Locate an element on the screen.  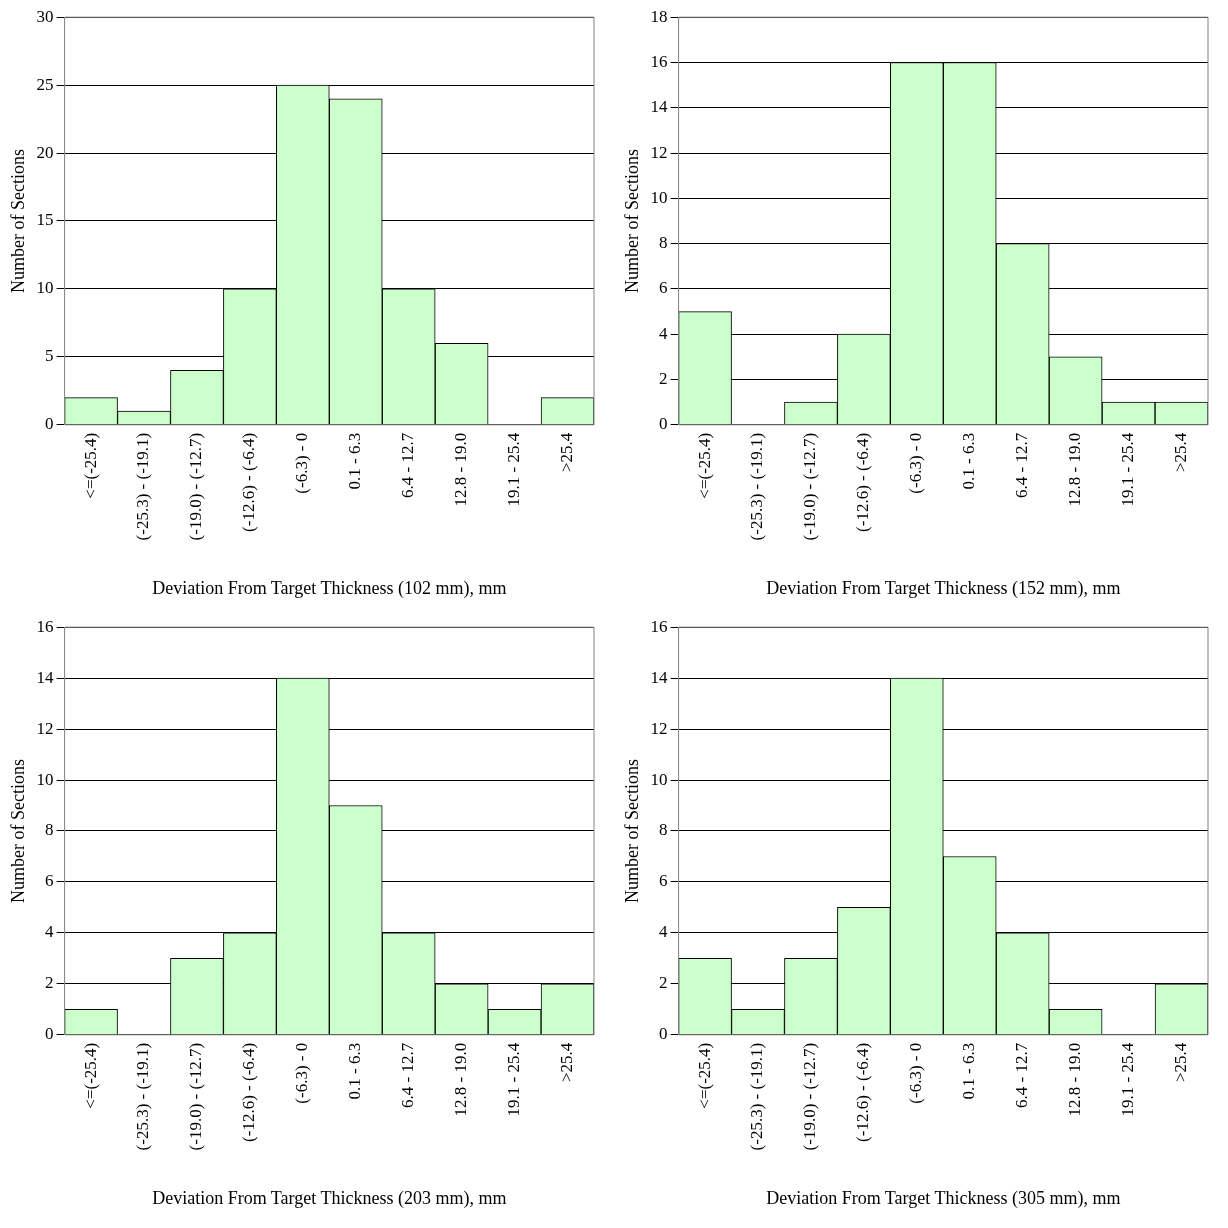
y-tick-label: 25 is located at coordinates (45, 84).